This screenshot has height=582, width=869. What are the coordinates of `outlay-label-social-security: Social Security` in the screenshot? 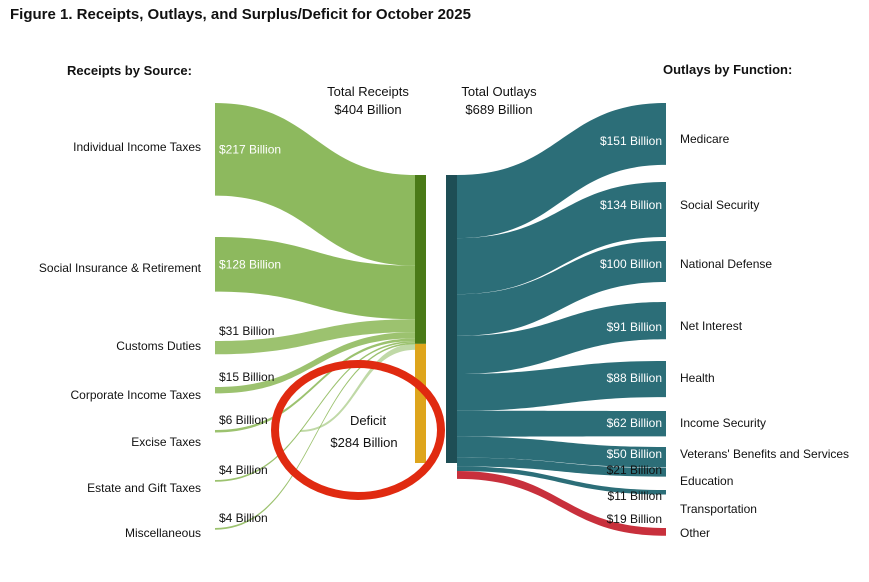 It's located at (719, 205).